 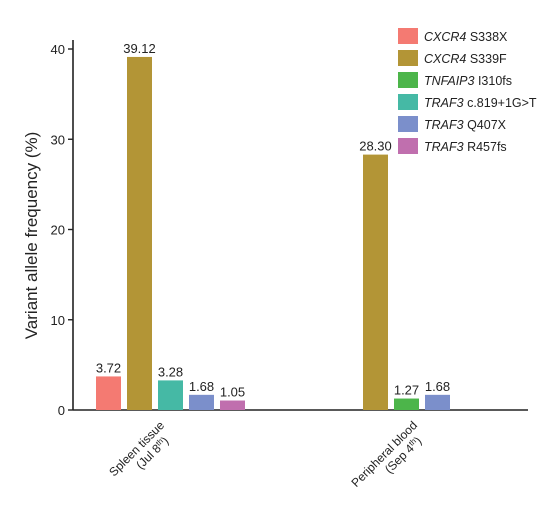 What do you see at coordinates (138, 448) in the screenshot?
I see `category-label: Spleen tissue(Jul 8th)` at bounding box center [138, 448].